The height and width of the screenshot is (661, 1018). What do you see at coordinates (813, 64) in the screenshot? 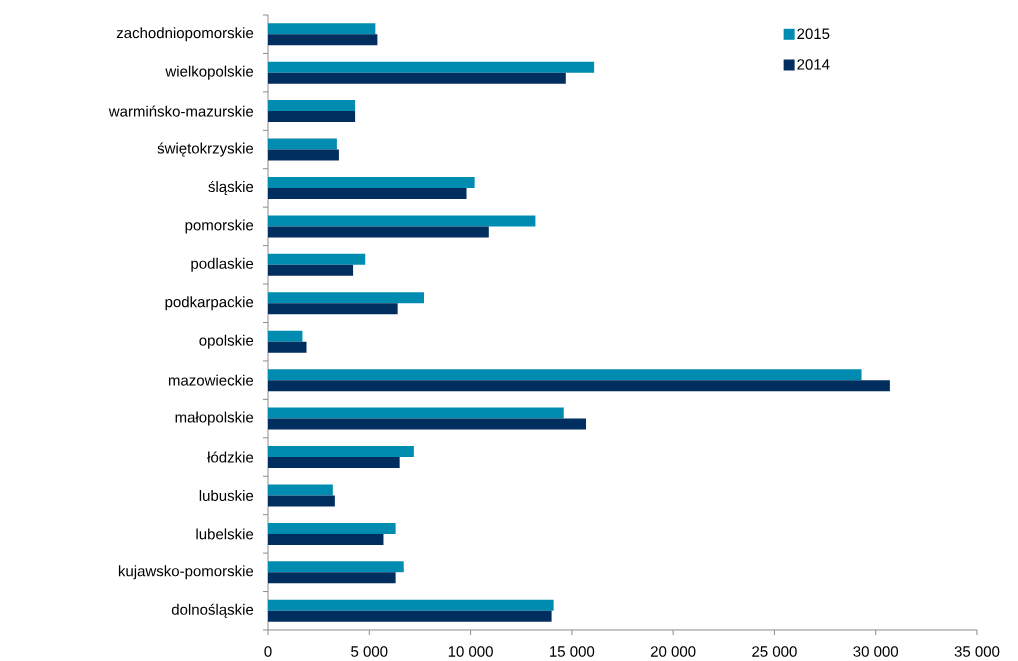
I see `legend-label: 2014` at bounding box center [813, 64].